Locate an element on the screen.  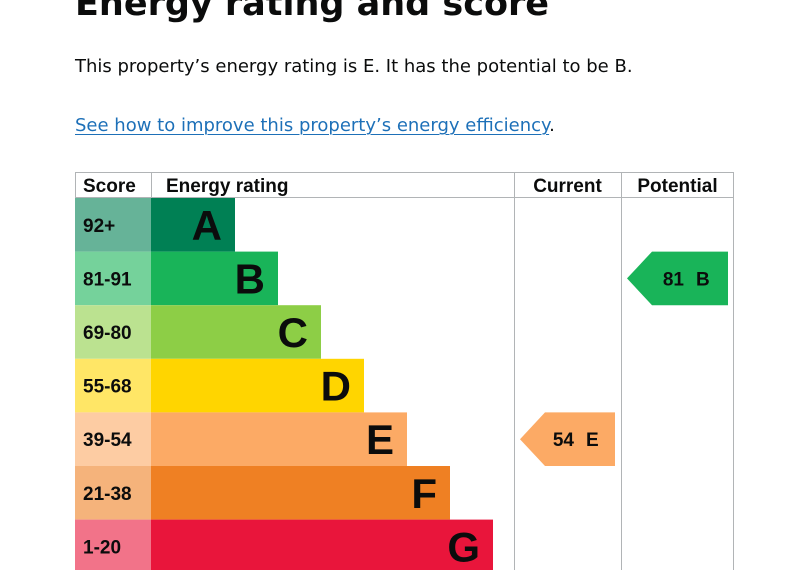
potential-rating-arrow is located at coordinates (677, 278).